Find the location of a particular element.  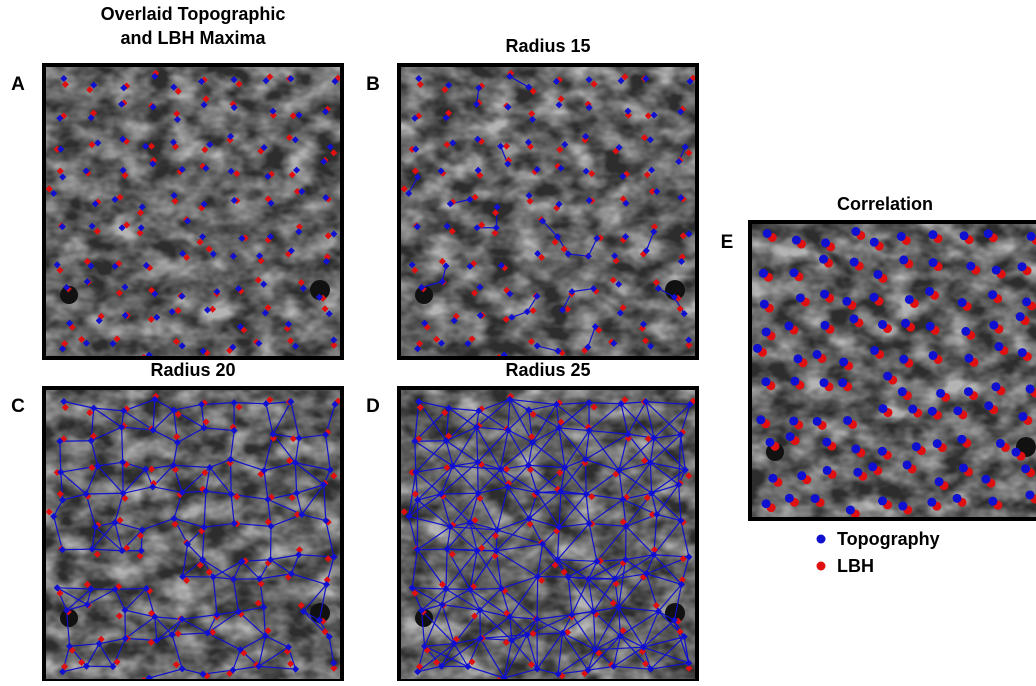

panel-label: D is located at coordinates (373, 406).